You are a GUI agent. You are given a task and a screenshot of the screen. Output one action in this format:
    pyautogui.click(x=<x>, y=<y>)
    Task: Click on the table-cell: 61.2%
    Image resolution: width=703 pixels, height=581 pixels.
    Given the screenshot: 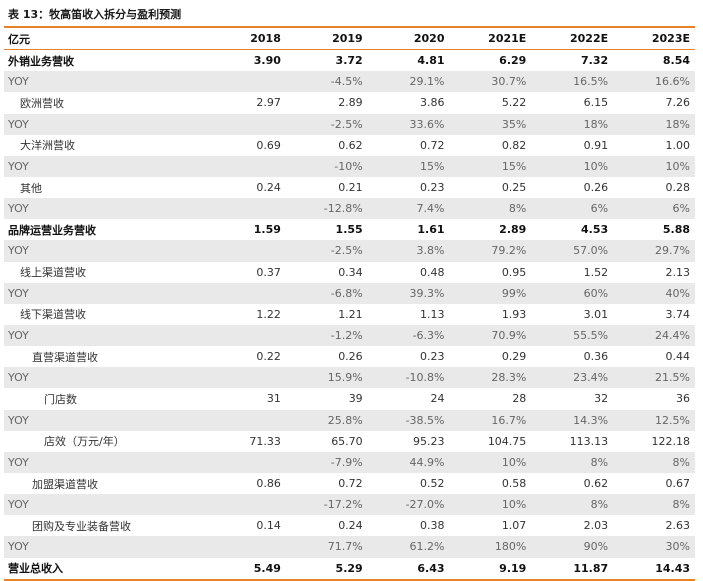 What is the action you would take?
    pyautogui.click(x=408, y=547)
    